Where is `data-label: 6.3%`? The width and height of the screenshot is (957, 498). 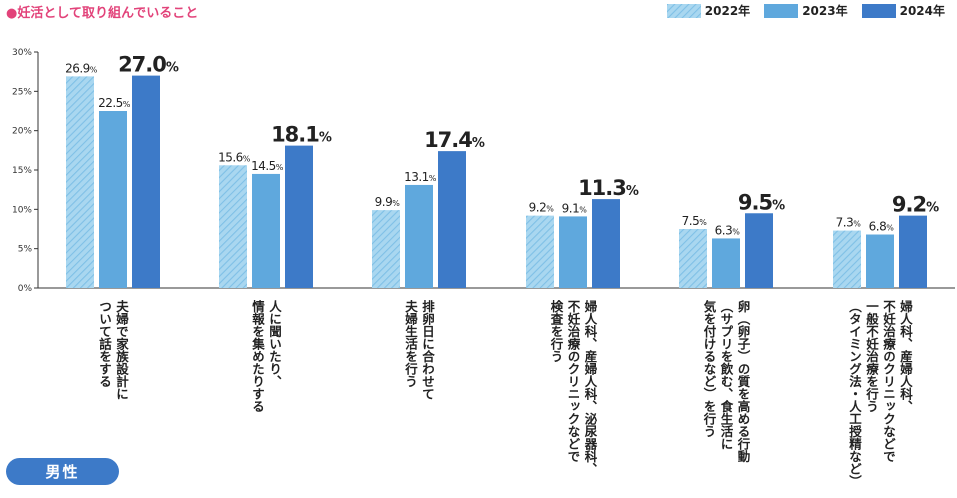 data-label: 6.3% is located at coordinates (728, 230).